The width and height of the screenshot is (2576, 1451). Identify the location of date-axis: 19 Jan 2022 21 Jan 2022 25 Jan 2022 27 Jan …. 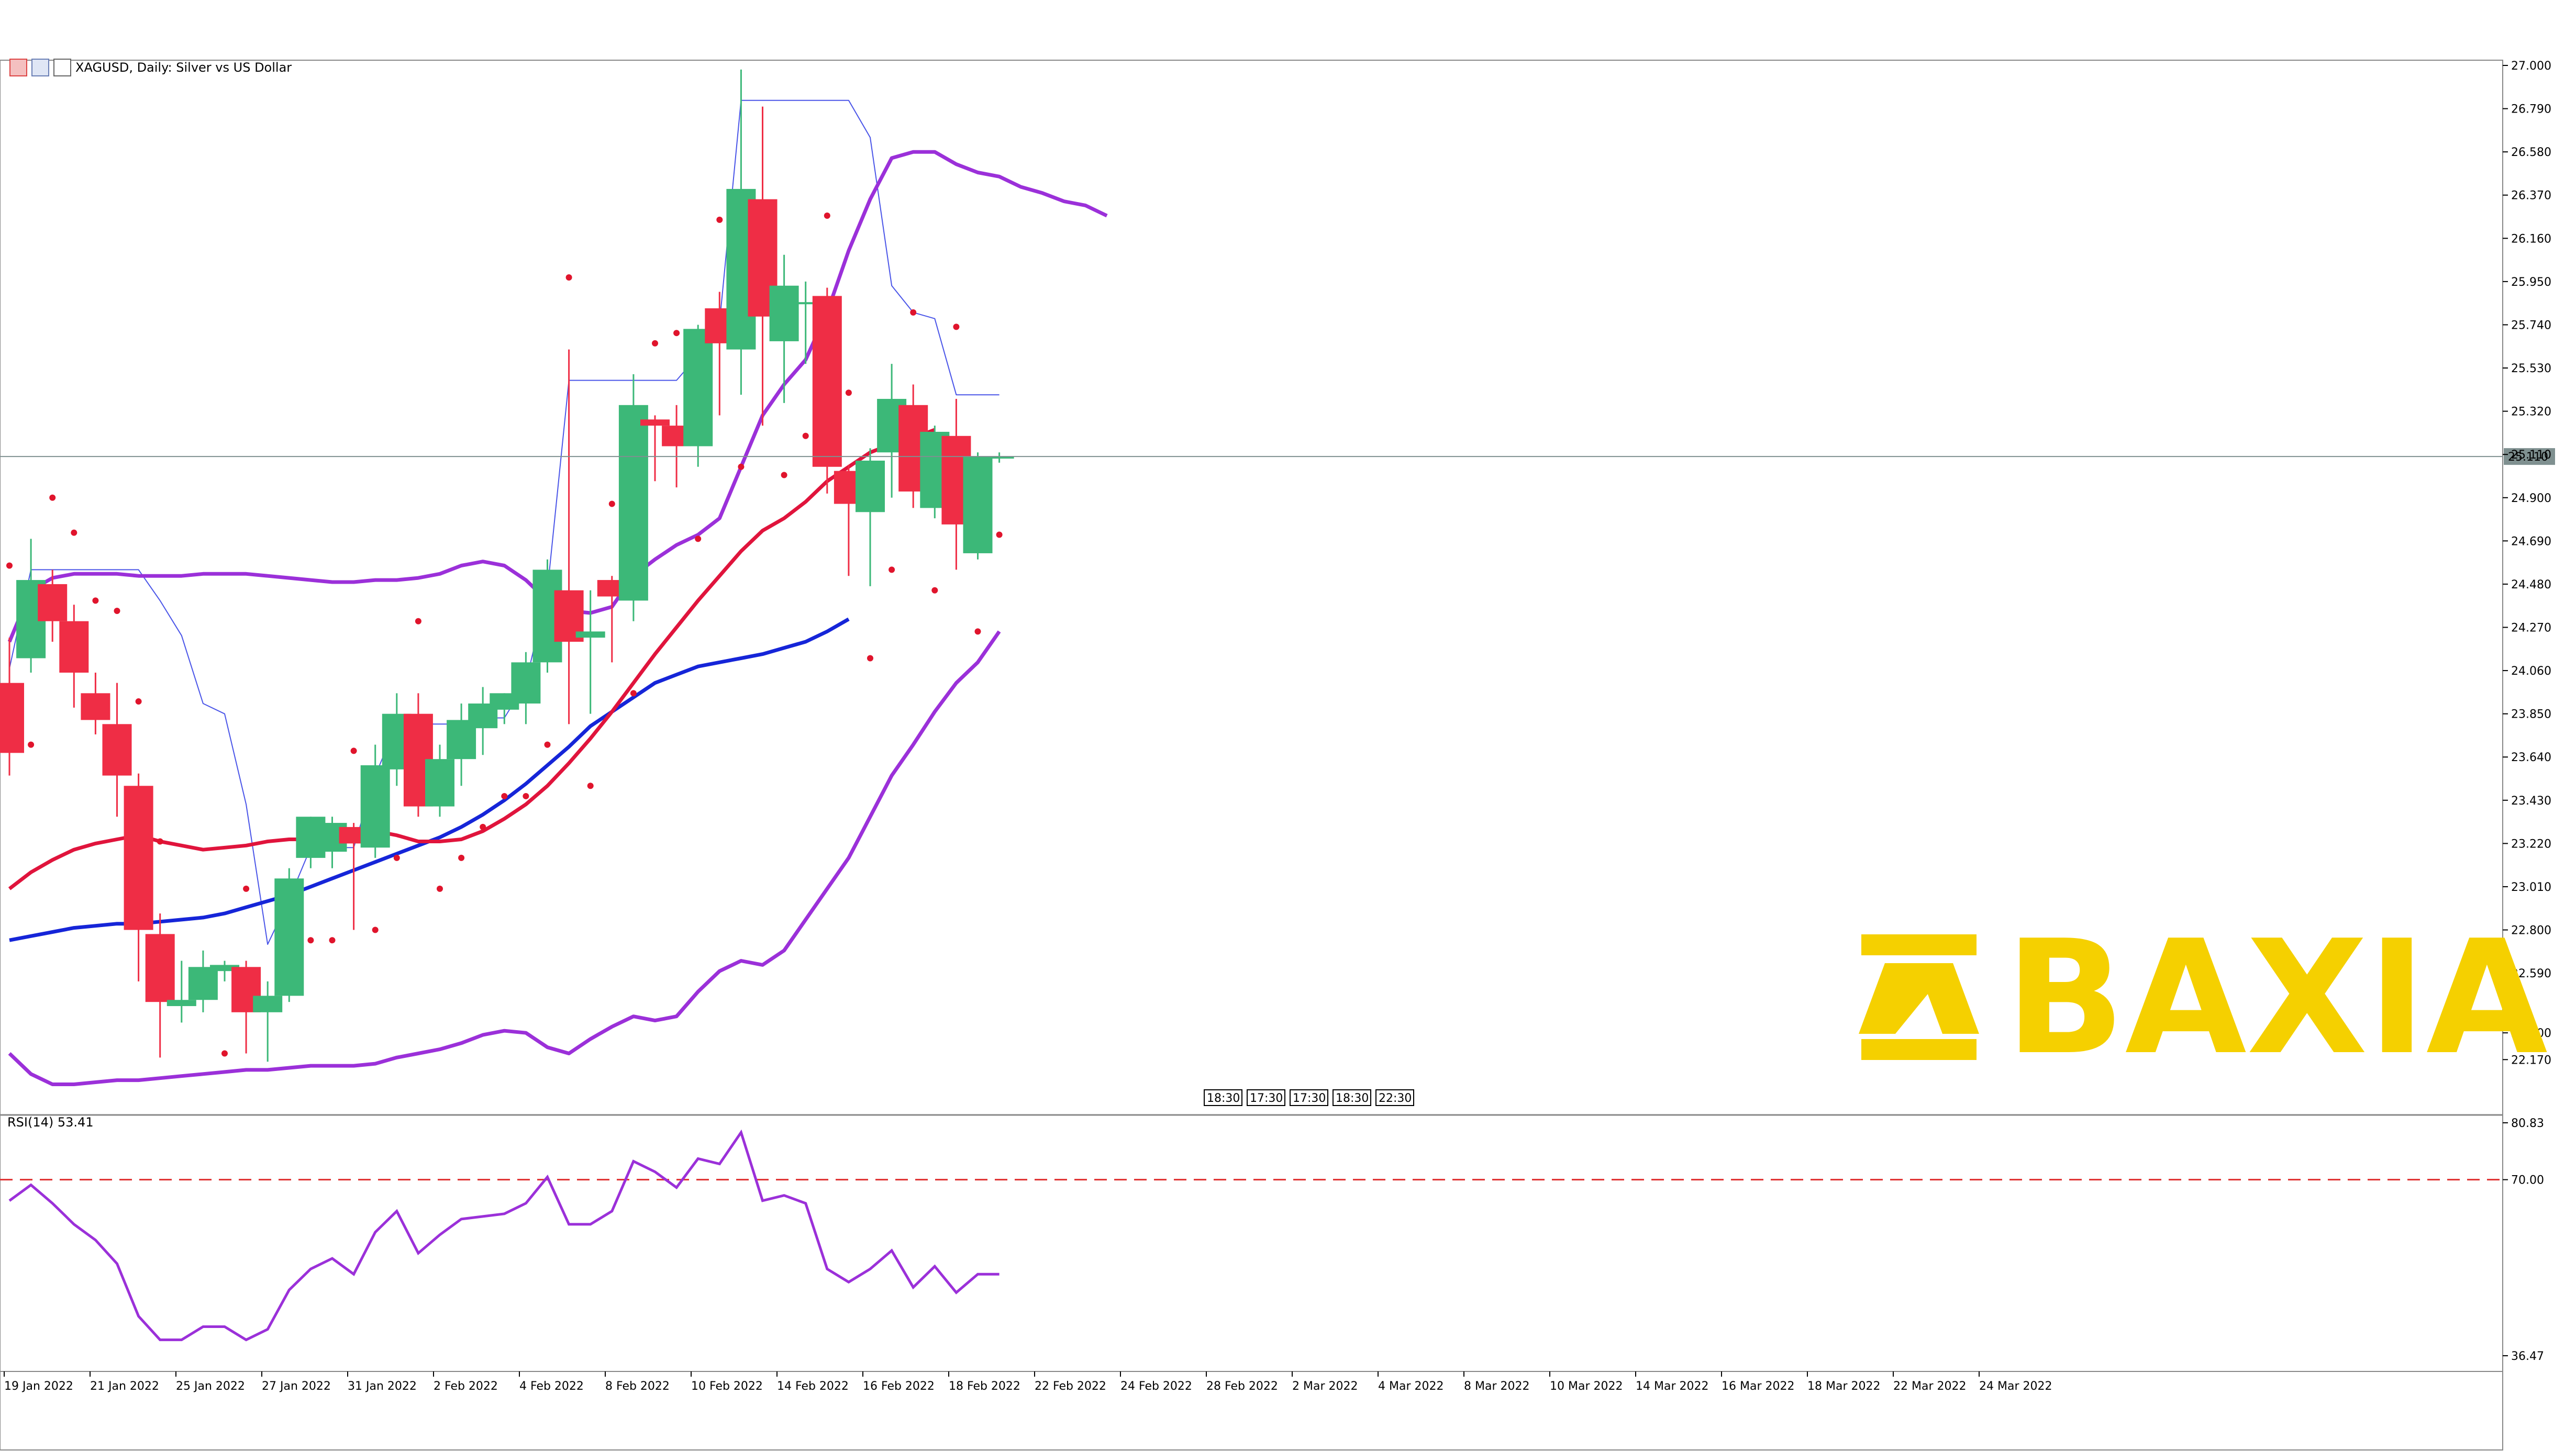
(1028, 1382).